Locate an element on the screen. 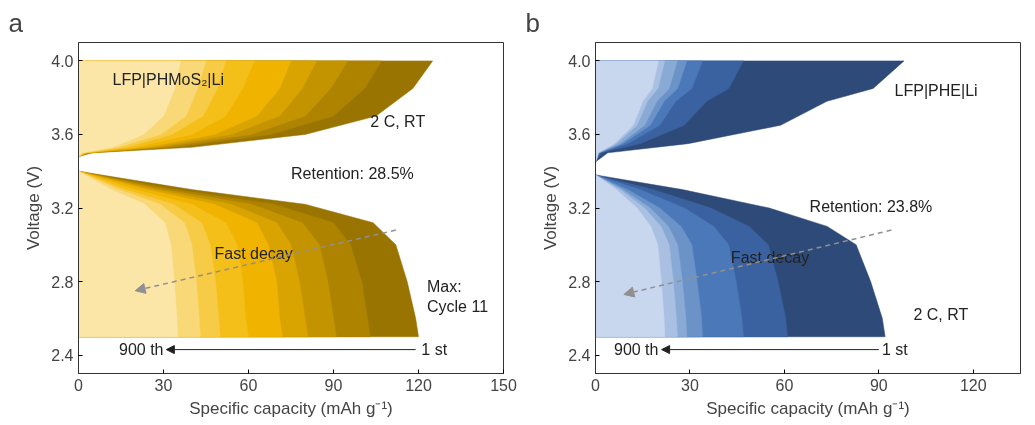 This screenshot has height=425, width=1035. x-tick-label: 150 is located at coordinates (503, 385).